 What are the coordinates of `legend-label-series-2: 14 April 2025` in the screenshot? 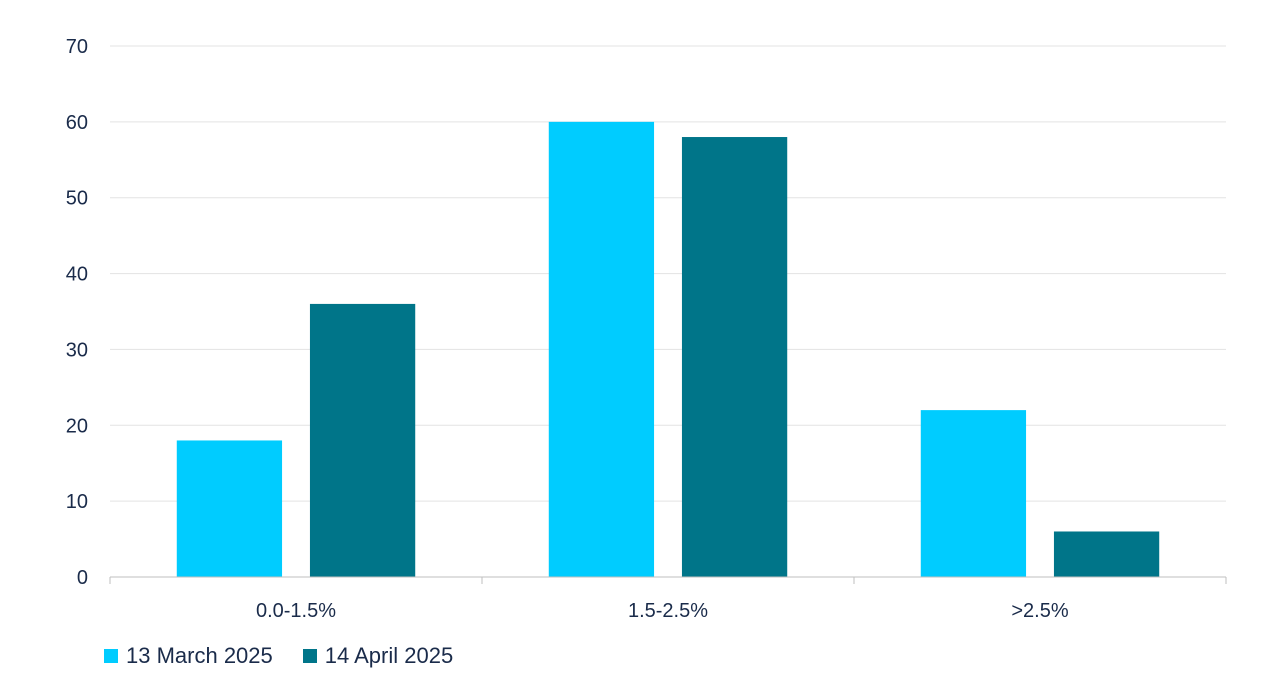 It's located at (389, 655).